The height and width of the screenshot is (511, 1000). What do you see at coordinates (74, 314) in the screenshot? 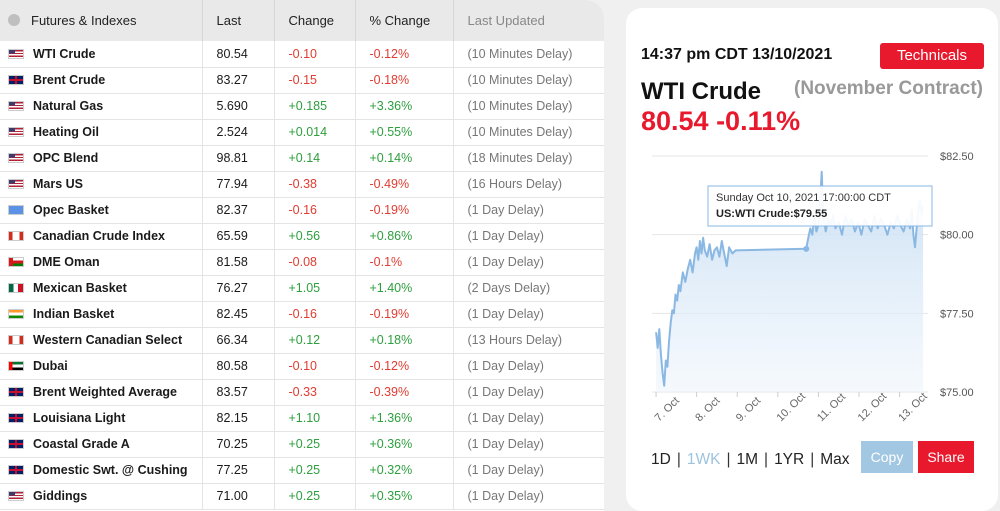
I see `commodity-name: Indian Basket` at bounding box center [74, 314].